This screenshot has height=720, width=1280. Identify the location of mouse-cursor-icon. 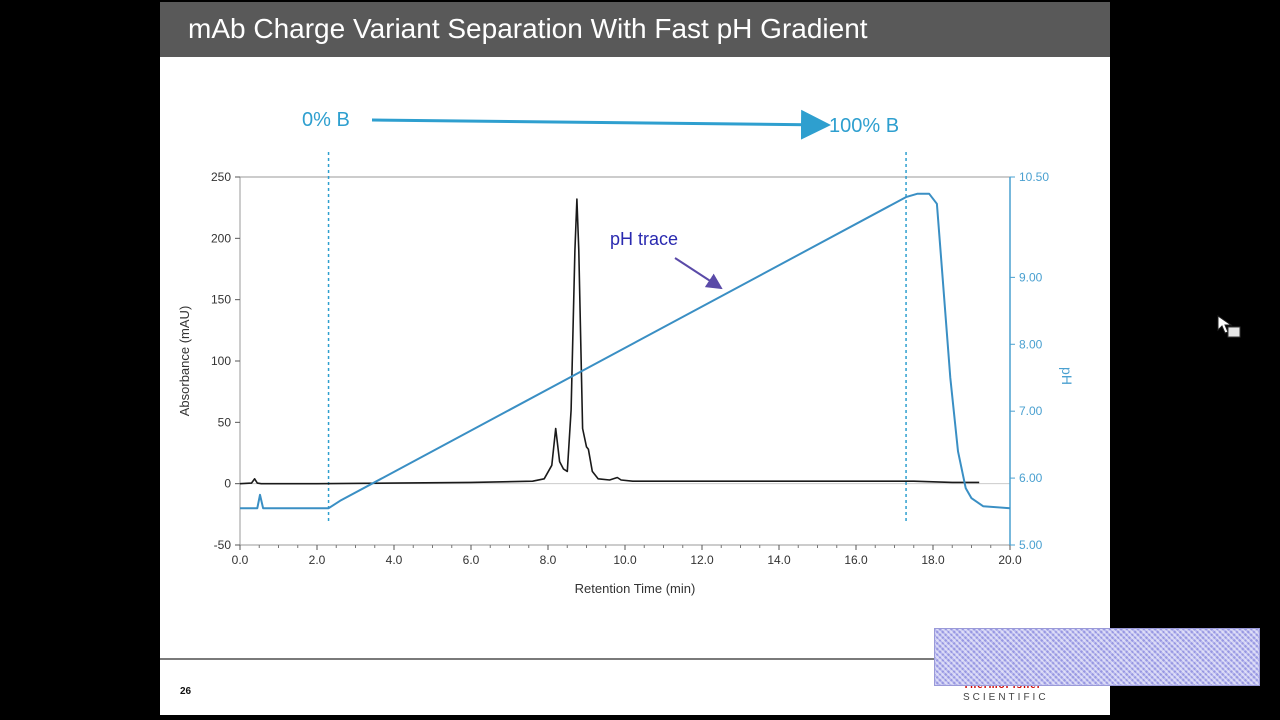
(1229, 326).